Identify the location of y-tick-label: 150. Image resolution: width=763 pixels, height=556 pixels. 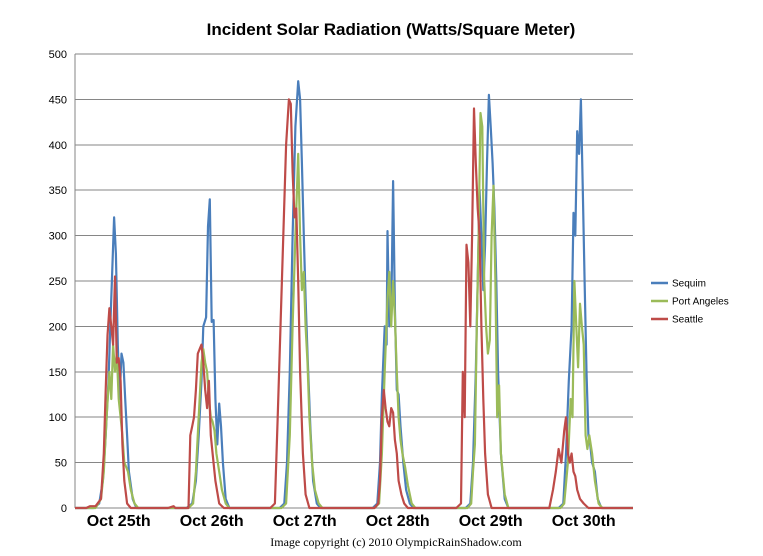
(58, 373).